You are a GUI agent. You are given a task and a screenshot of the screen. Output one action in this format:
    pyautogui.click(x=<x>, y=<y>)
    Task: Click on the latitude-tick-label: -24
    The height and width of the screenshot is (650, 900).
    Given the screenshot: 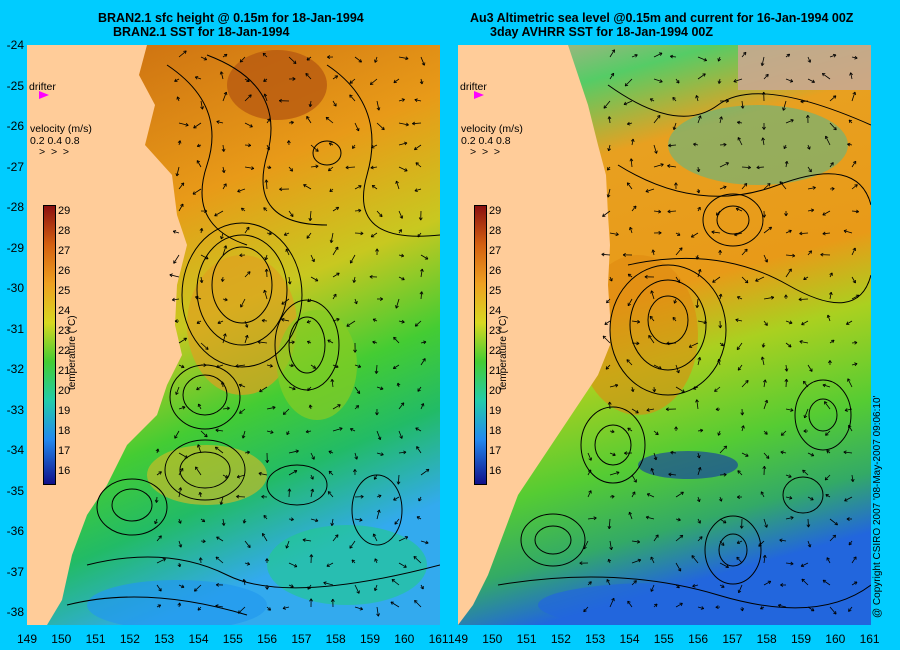 What is the action you would take?
    pyautogui.click(x=15, y=45)
    